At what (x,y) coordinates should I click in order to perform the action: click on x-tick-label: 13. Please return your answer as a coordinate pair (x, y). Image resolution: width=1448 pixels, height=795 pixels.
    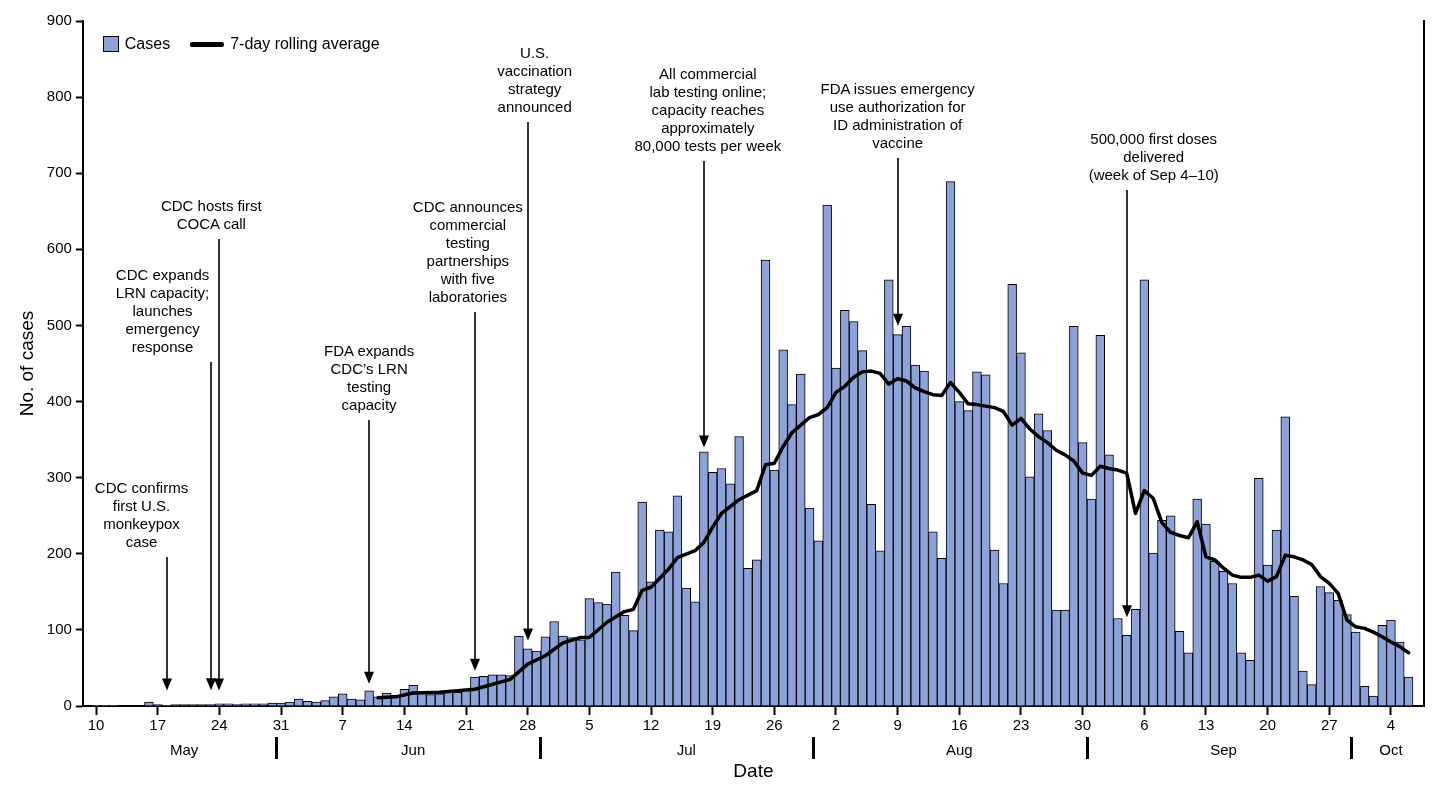
    Looking at the image, I should click on (1206, 725).